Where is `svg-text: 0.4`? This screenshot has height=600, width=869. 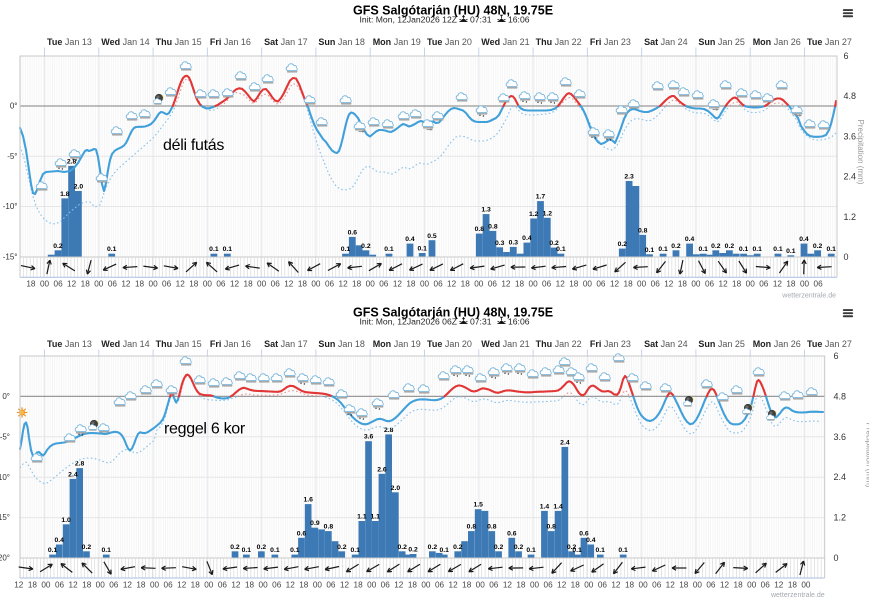 svg-text: 0.4 is located at coordinates (527, 238).